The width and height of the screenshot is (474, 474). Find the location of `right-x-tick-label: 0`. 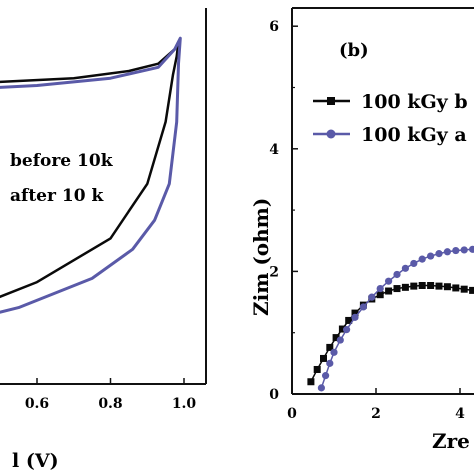

right-x-tick-label: 0 is located at coordinates (292, 414).